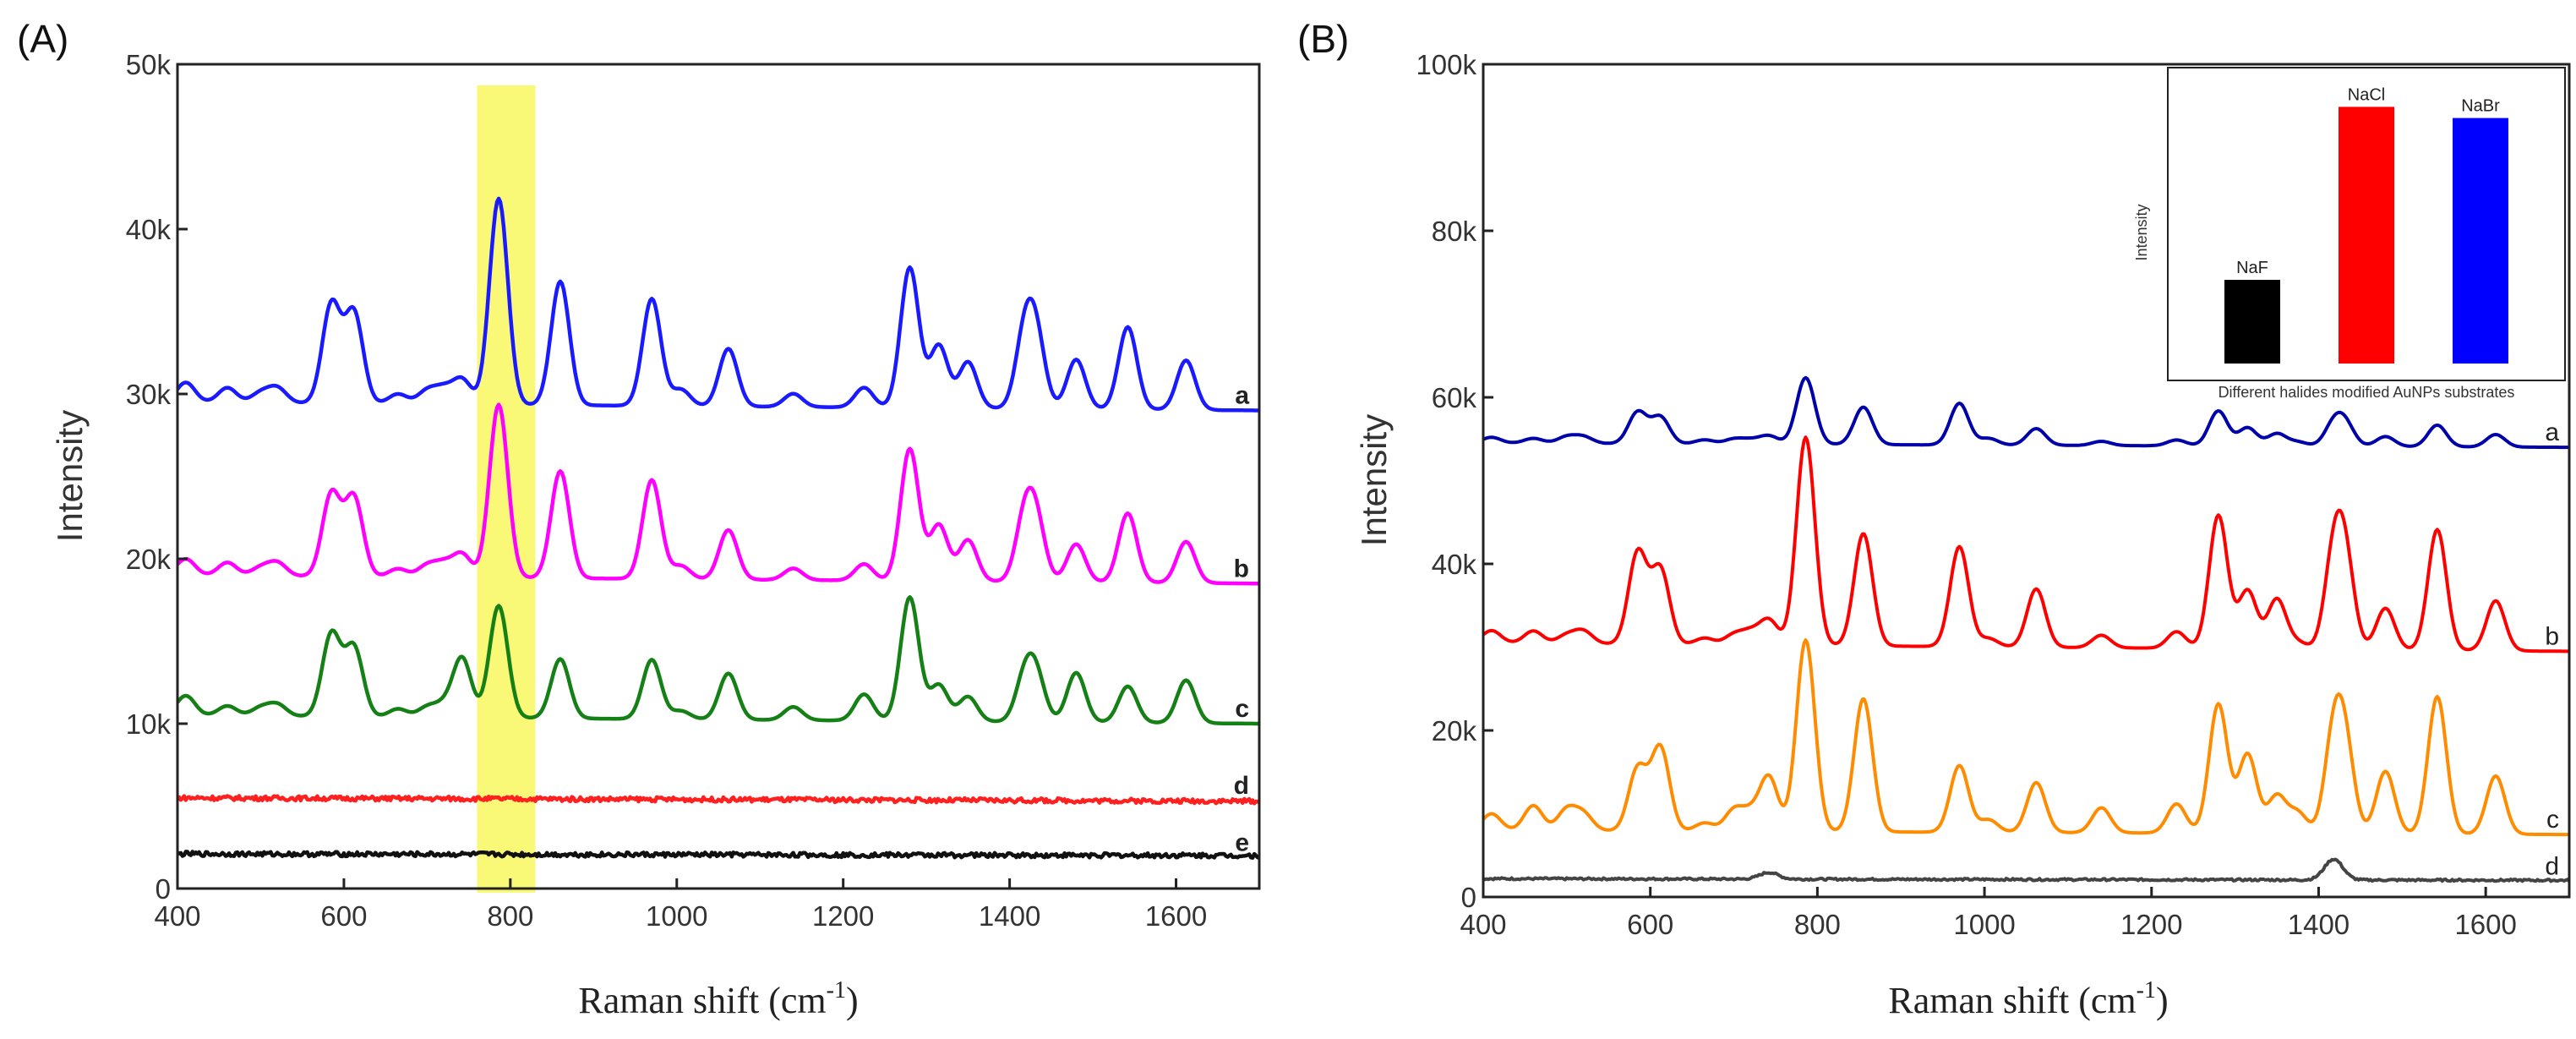 This screenshot has height=1039, width=2576. Describe the element at coordinates (506, 489) in the screenshot. I see `panel-a-highlight-band` at that location.